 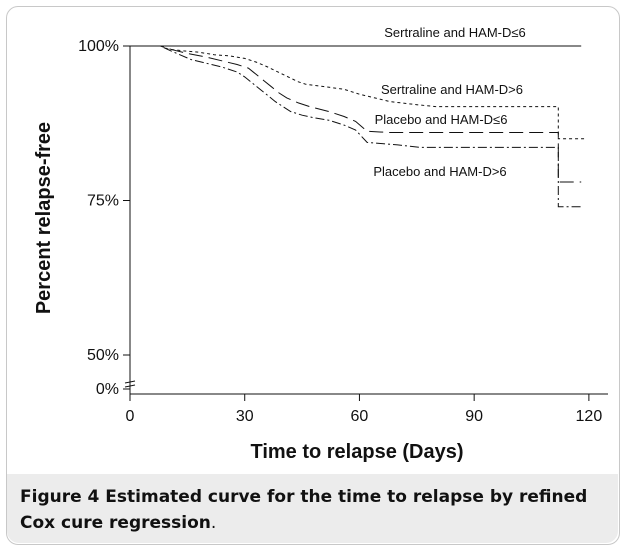 What do you see at coordinates (452, 89) in the screenshot?
I see `series-label-2: Sertraline and HAM-D>6` at bounding box center [452, 89].